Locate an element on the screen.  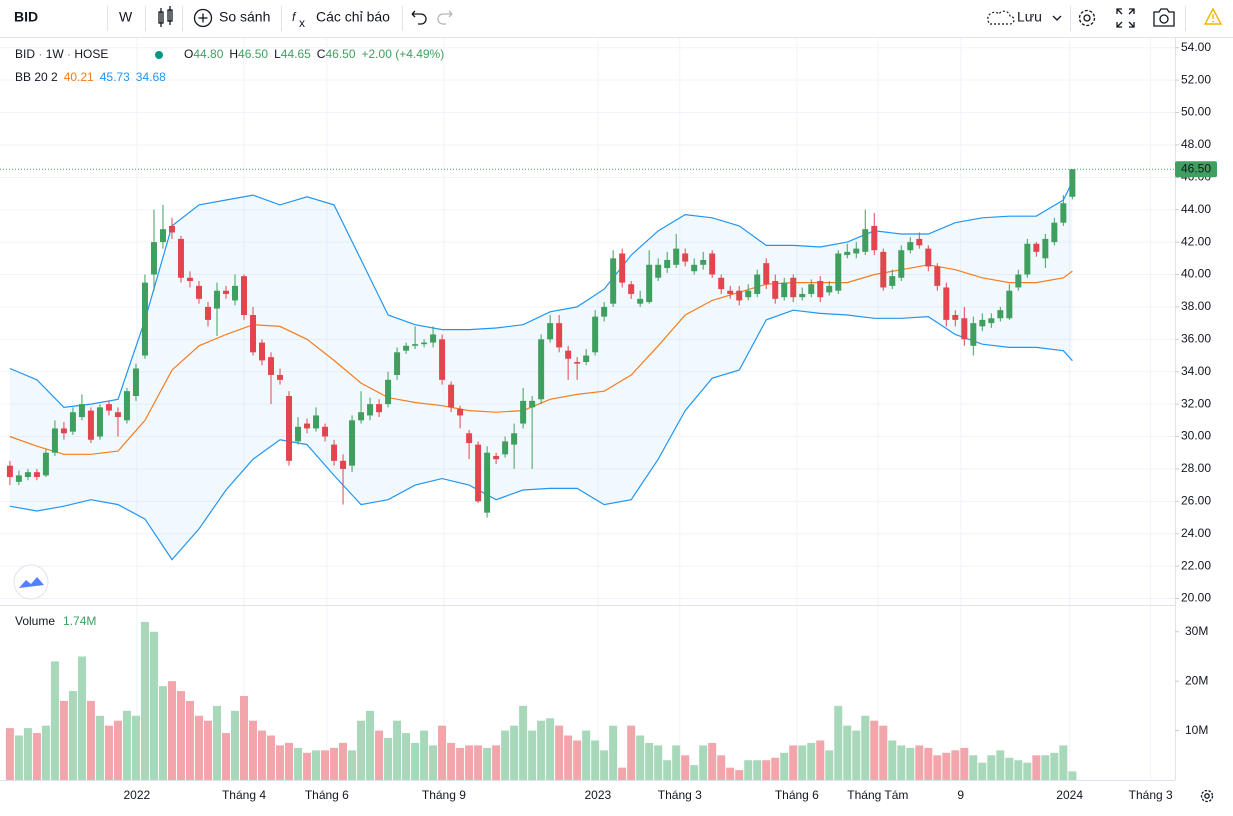
compare-icon is located at coordinates (203, 18).